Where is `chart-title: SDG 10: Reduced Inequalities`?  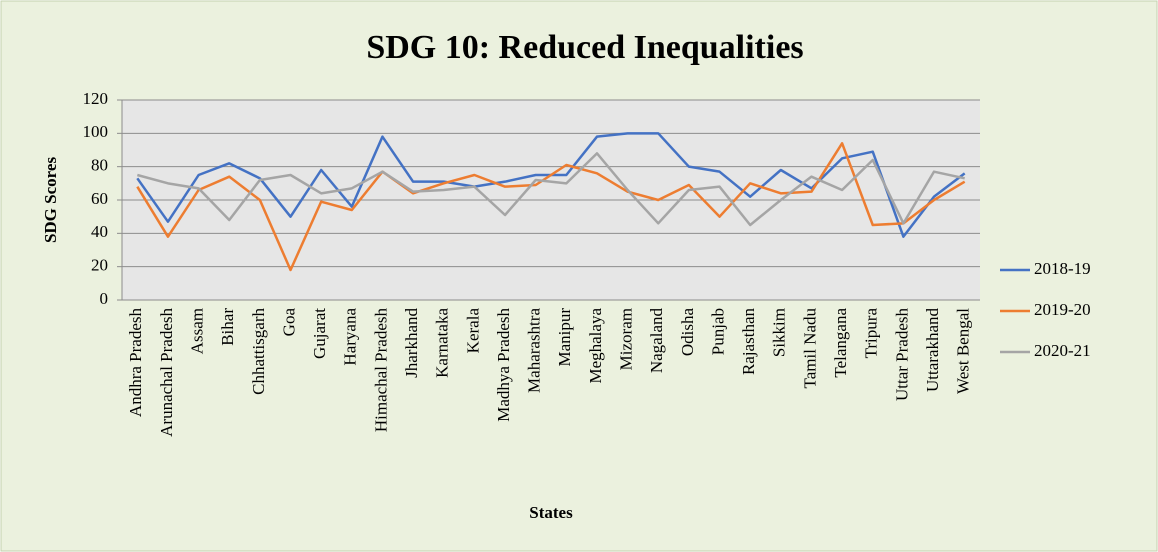 chart-title: SDG 10: Reduced Inequalities is located at coordinates (584, 47).